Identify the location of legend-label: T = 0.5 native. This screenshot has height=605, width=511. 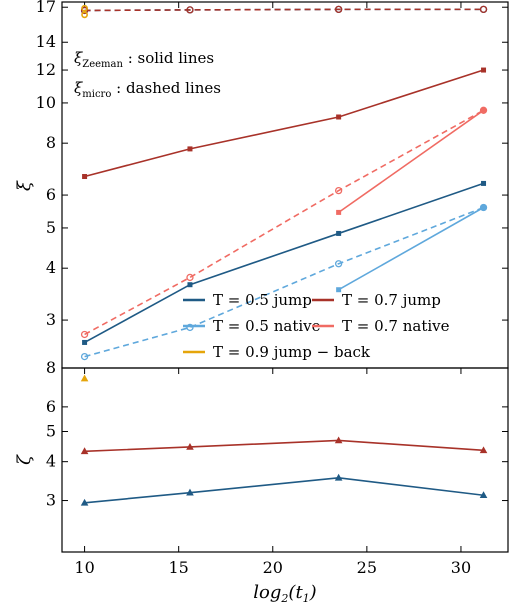
(267, 326).